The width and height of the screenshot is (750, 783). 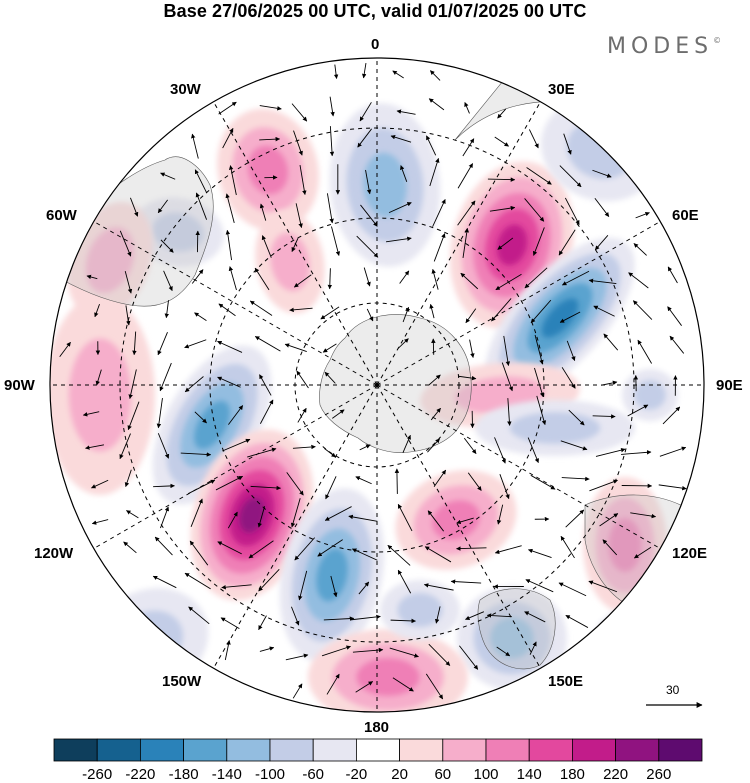 What do you see at coordinates (182, 681) in the screenshot?
I see `lon-label-150w: 150W` at bounding box center [182, 681].